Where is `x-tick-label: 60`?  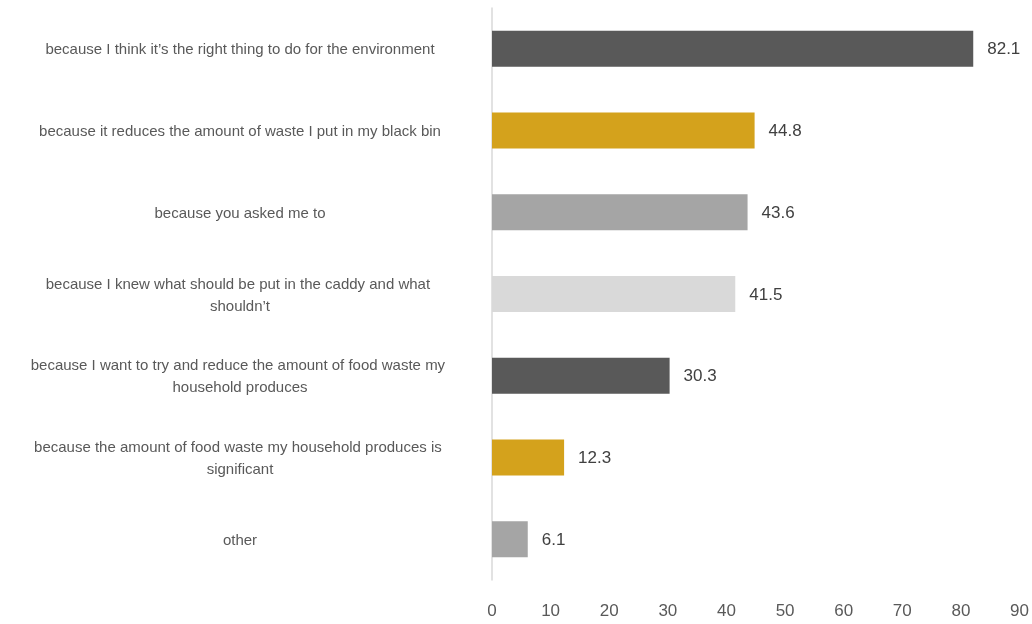
x-tick-label: 60 is located at coordinates (844, 610).